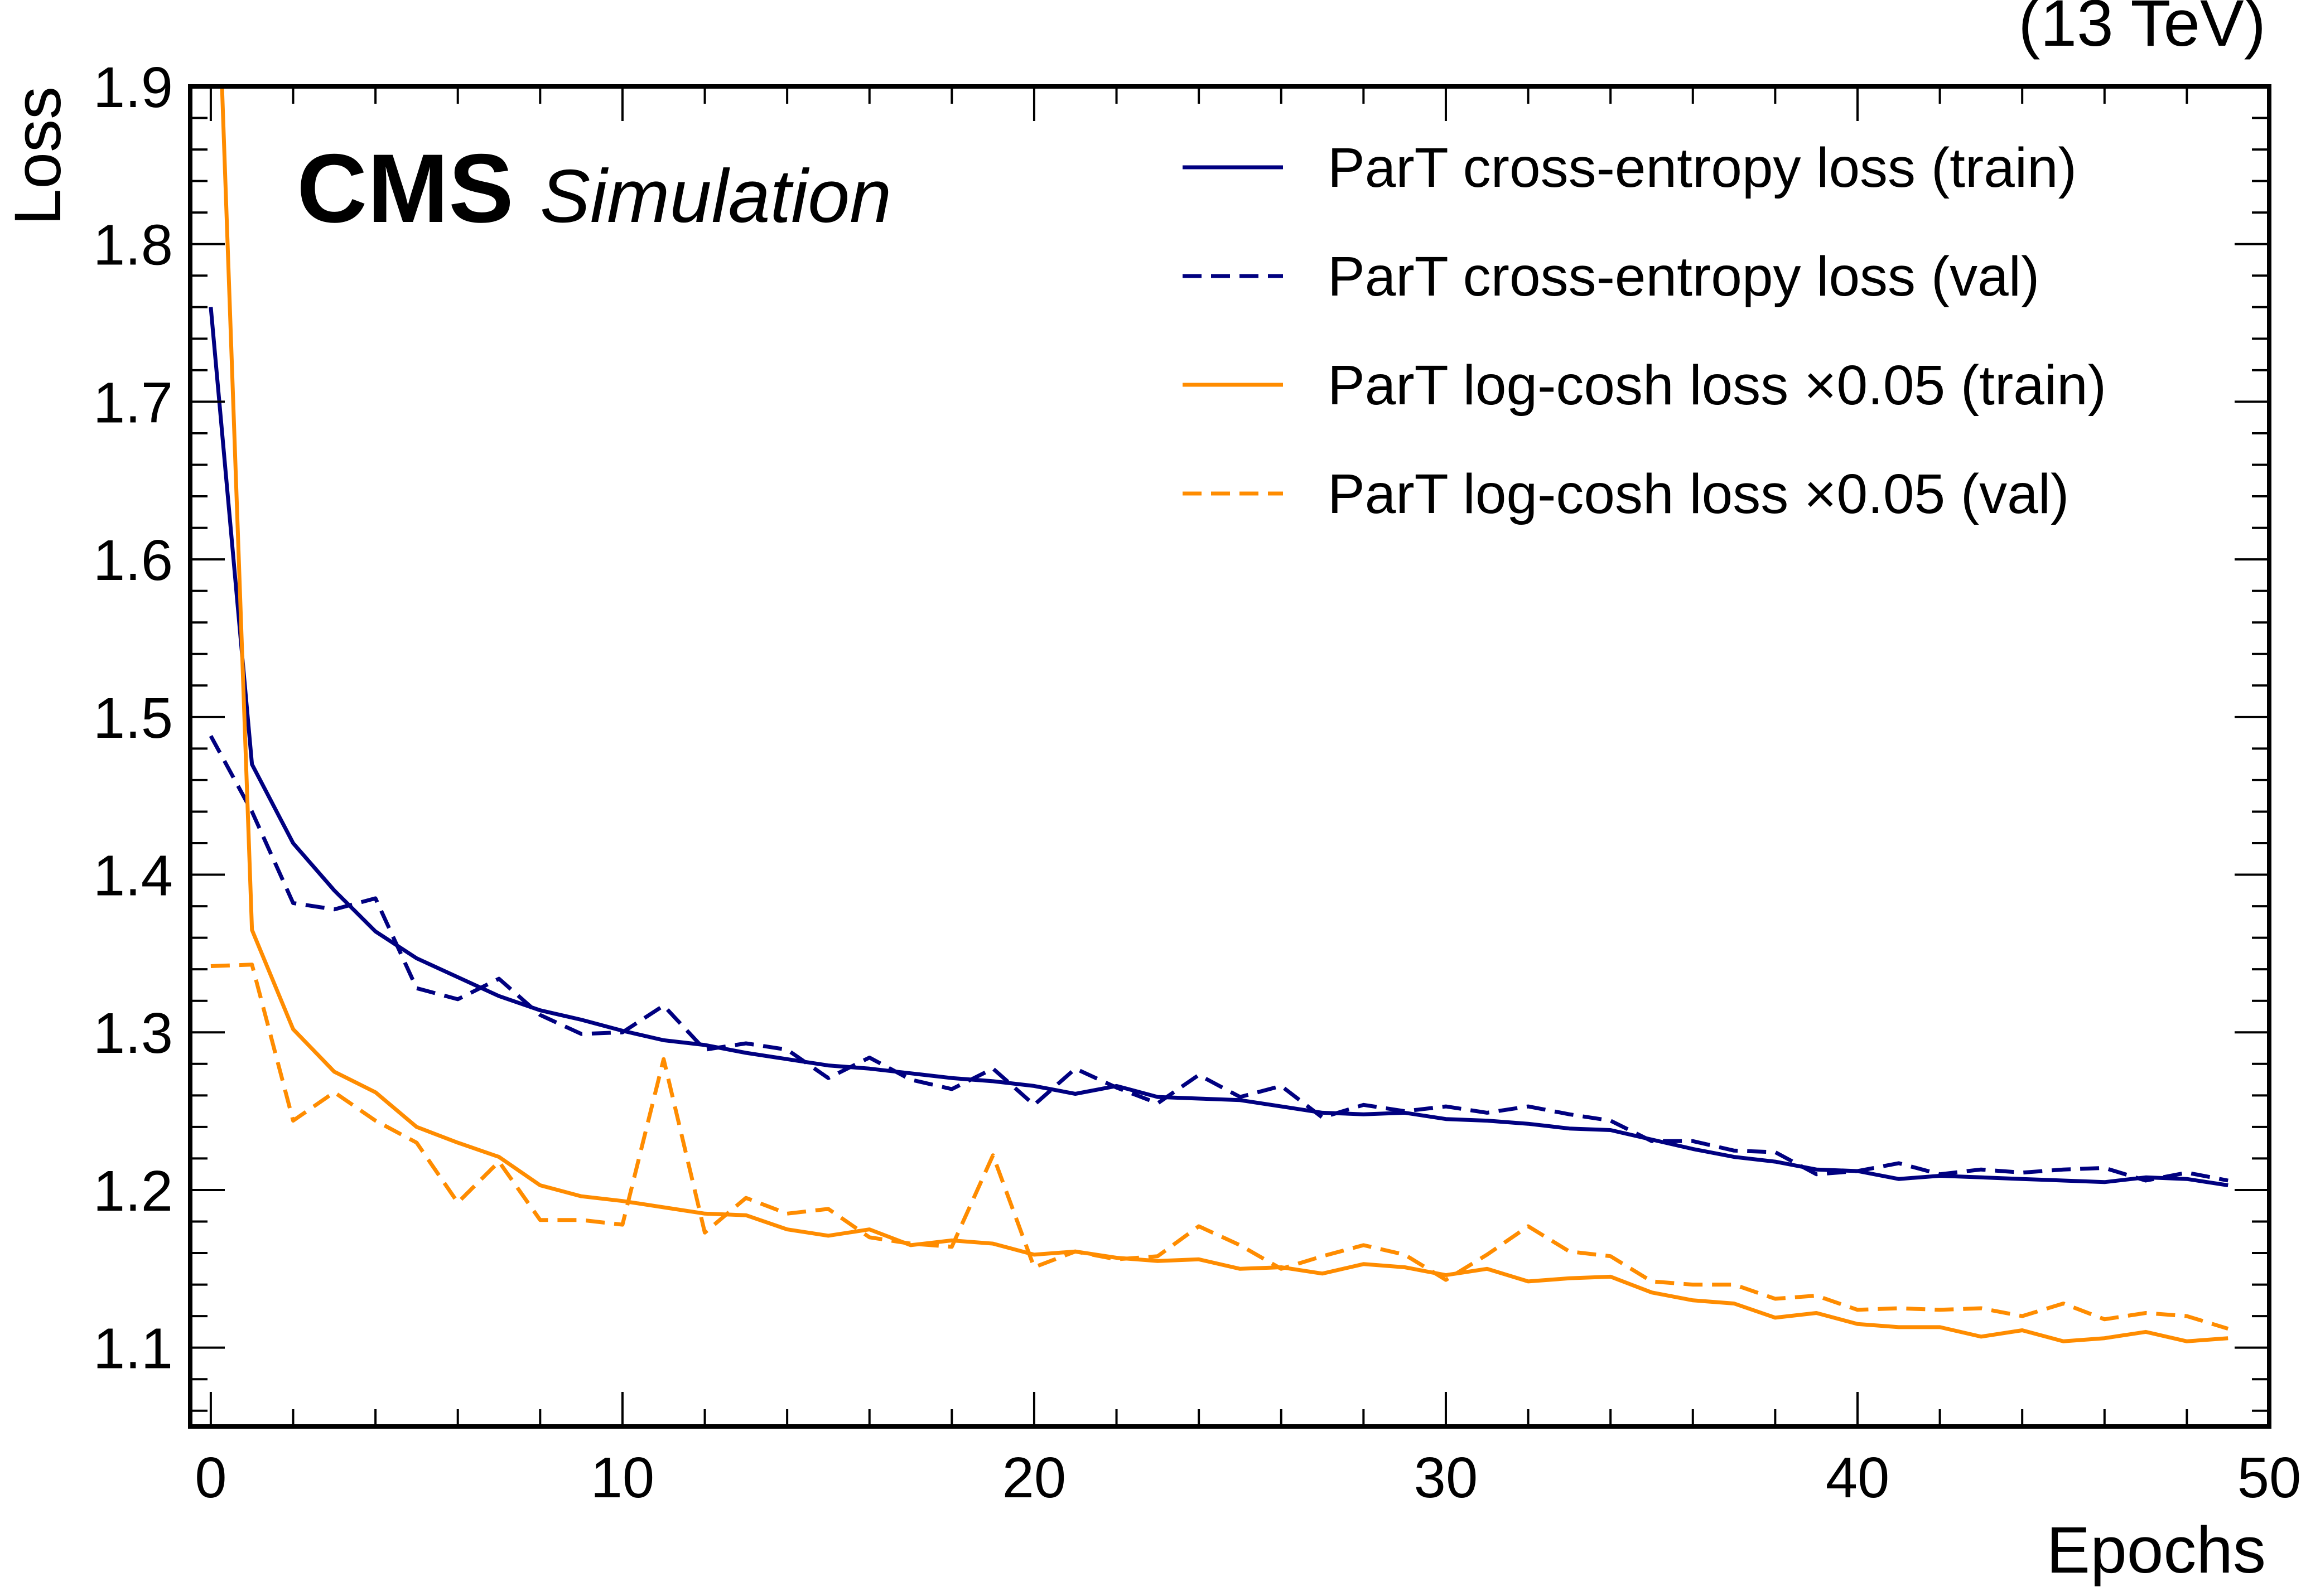  I want to click on y-tick-label: 1.4, so click(133, 876).